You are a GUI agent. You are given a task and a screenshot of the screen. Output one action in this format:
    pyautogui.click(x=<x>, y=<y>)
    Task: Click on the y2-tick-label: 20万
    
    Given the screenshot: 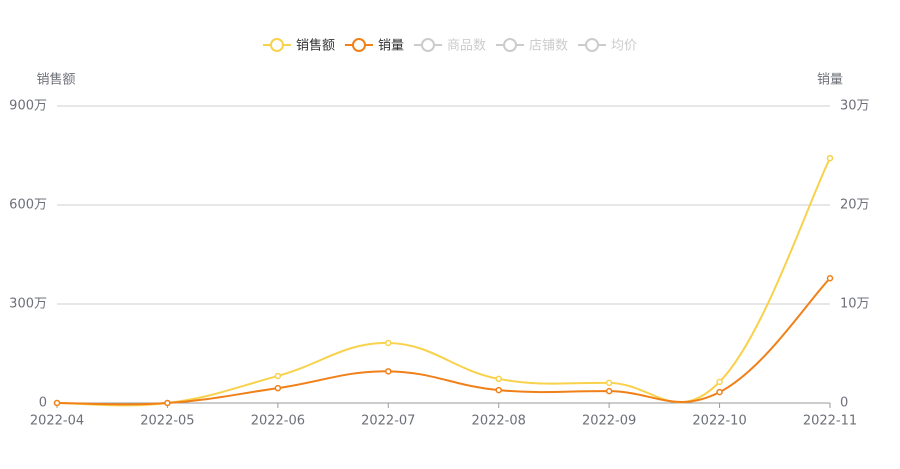 What is the action you would take?
    pyautogui.click(x=855, y=205)
    